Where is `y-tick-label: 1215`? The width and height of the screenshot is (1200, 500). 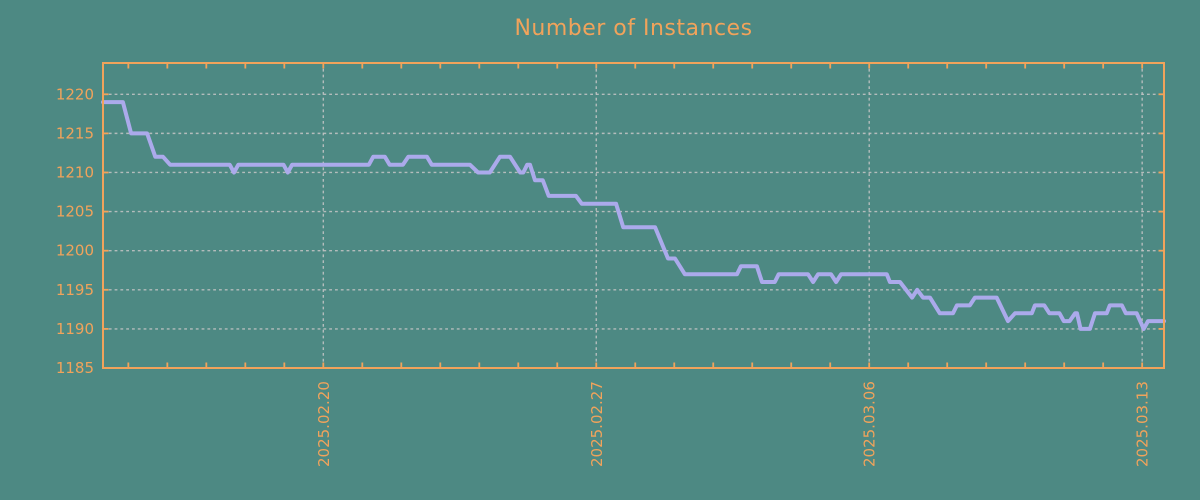
y-tick-label: 1215 is located at coordinates (75, 133).